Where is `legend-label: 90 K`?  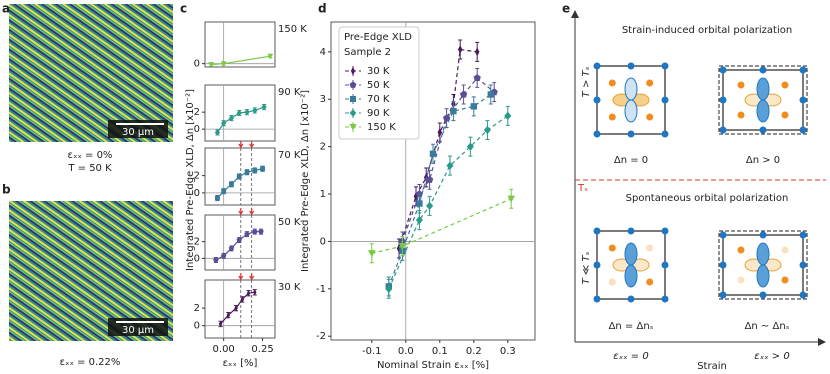 legend-label: 90 K is located at coordinates (378, 113).